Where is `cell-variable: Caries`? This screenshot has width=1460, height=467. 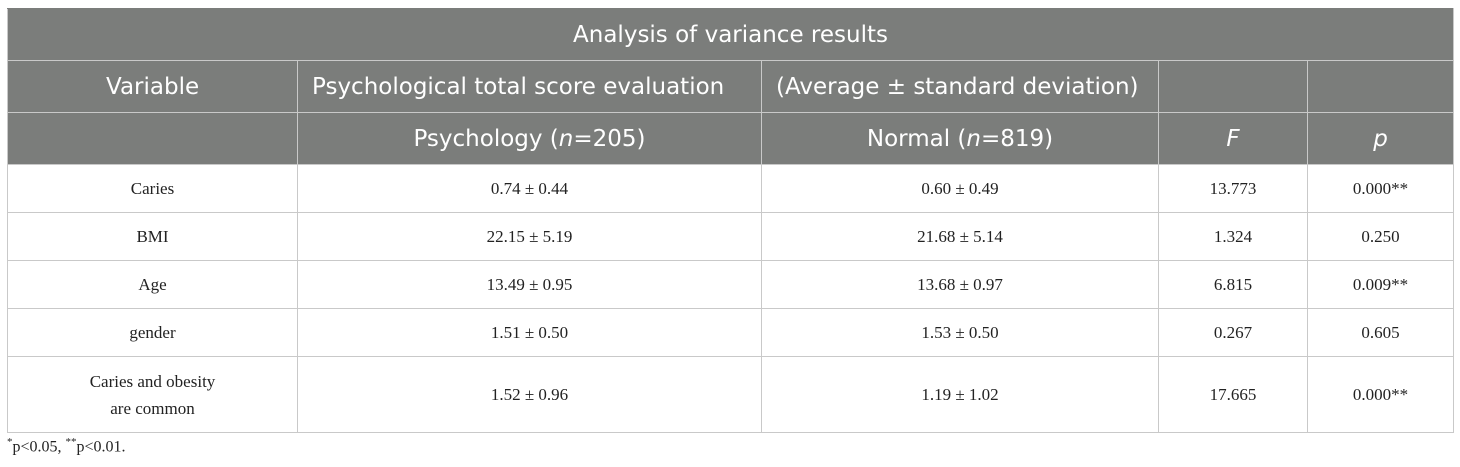 cell-variable: Caries is located at coordinates (152, 188).